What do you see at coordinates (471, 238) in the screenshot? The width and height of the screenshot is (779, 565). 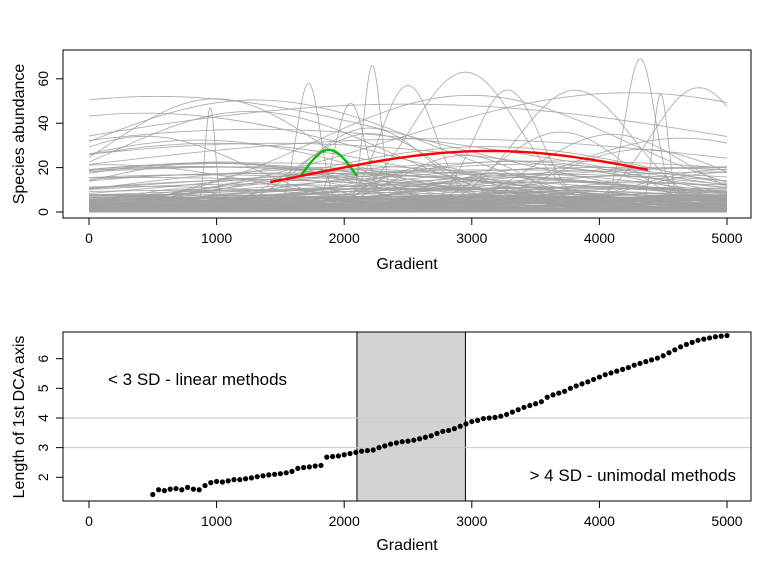 I see `x-tick-label: 3000` at bounding box center [471, 238].